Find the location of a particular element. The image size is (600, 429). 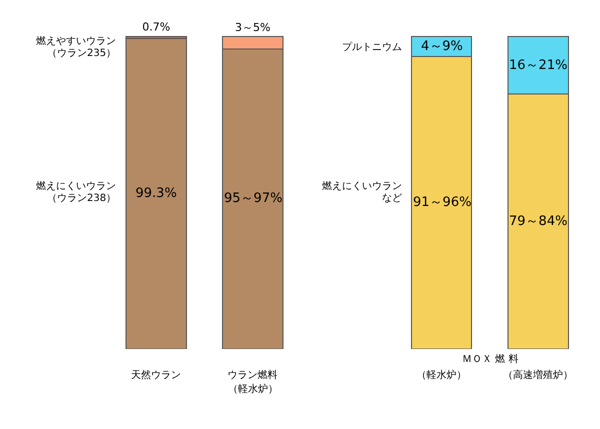

x-tick-label: 天然ウラン is located at coordinates (156, 375).